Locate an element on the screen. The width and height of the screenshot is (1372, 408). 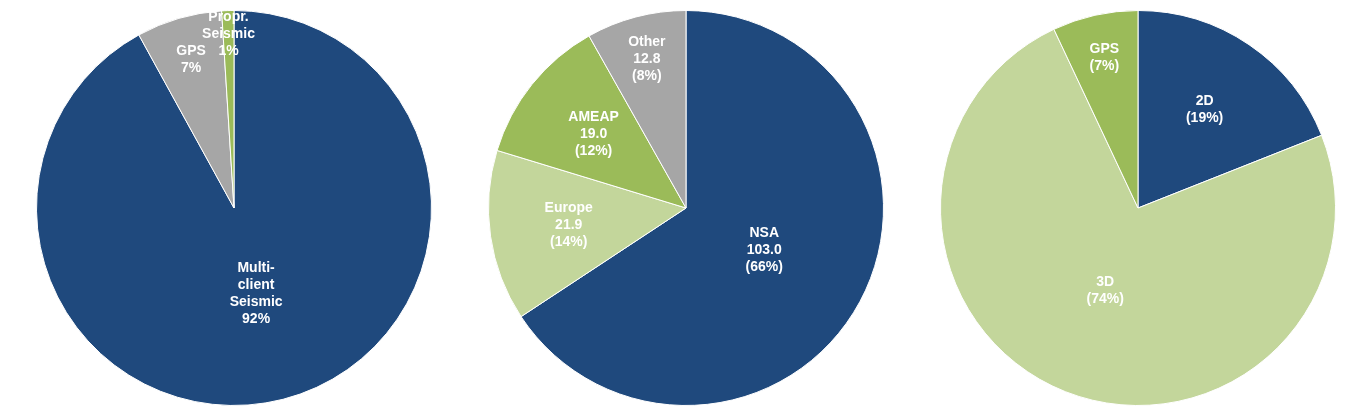
data-label: 21.9 (14%) is located at coordinates (569, 232).